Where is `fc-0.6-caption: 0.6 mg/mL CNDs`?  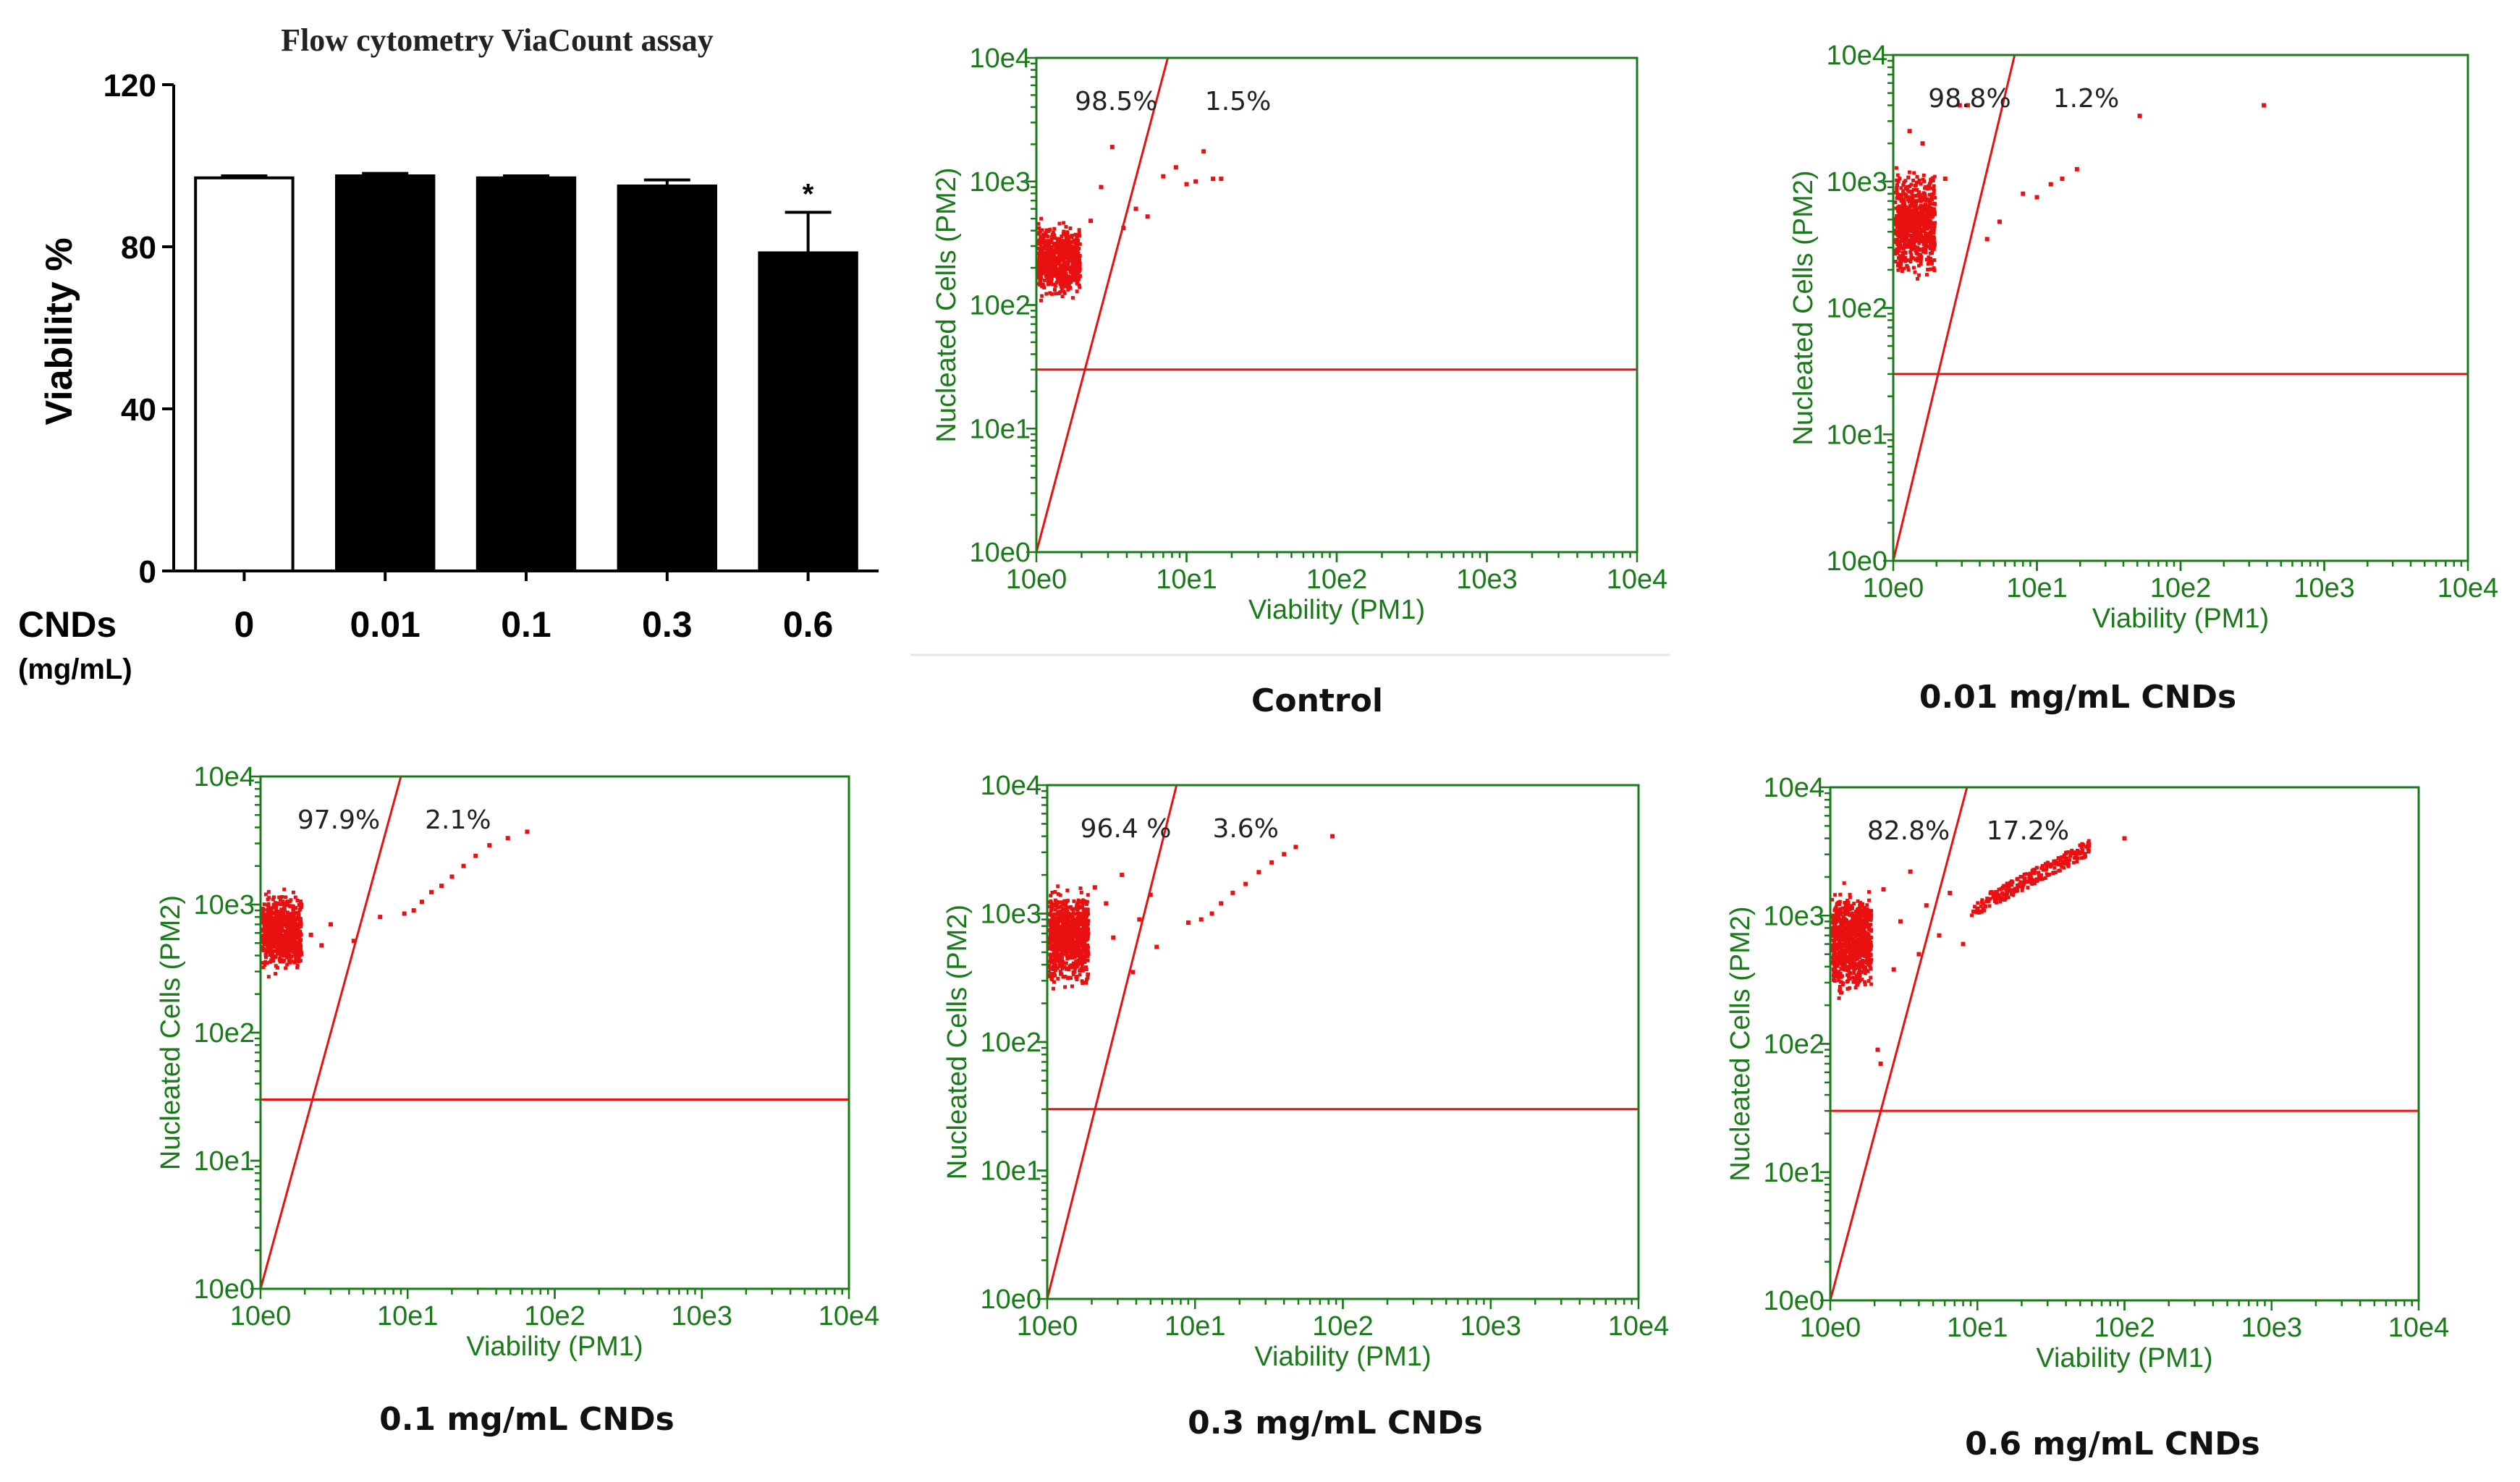 fc-0.6-caption: 0.6 mg/mL CNDs is located at coordinates (2112, 1444).